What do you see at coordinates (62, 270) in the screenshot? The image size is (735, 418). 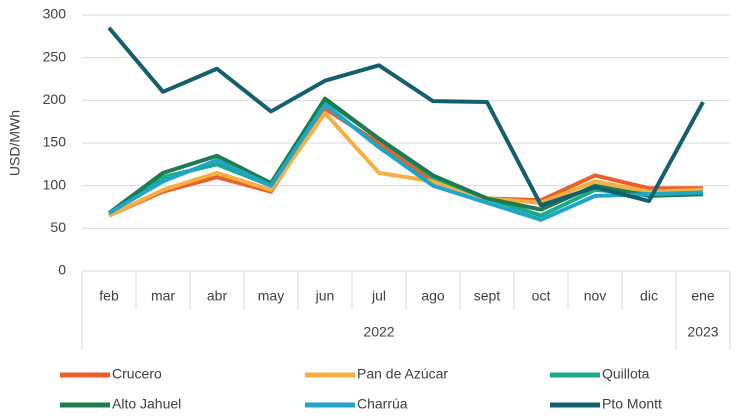 I see `y-tick-label: 0` at bounding box center [62, 270].